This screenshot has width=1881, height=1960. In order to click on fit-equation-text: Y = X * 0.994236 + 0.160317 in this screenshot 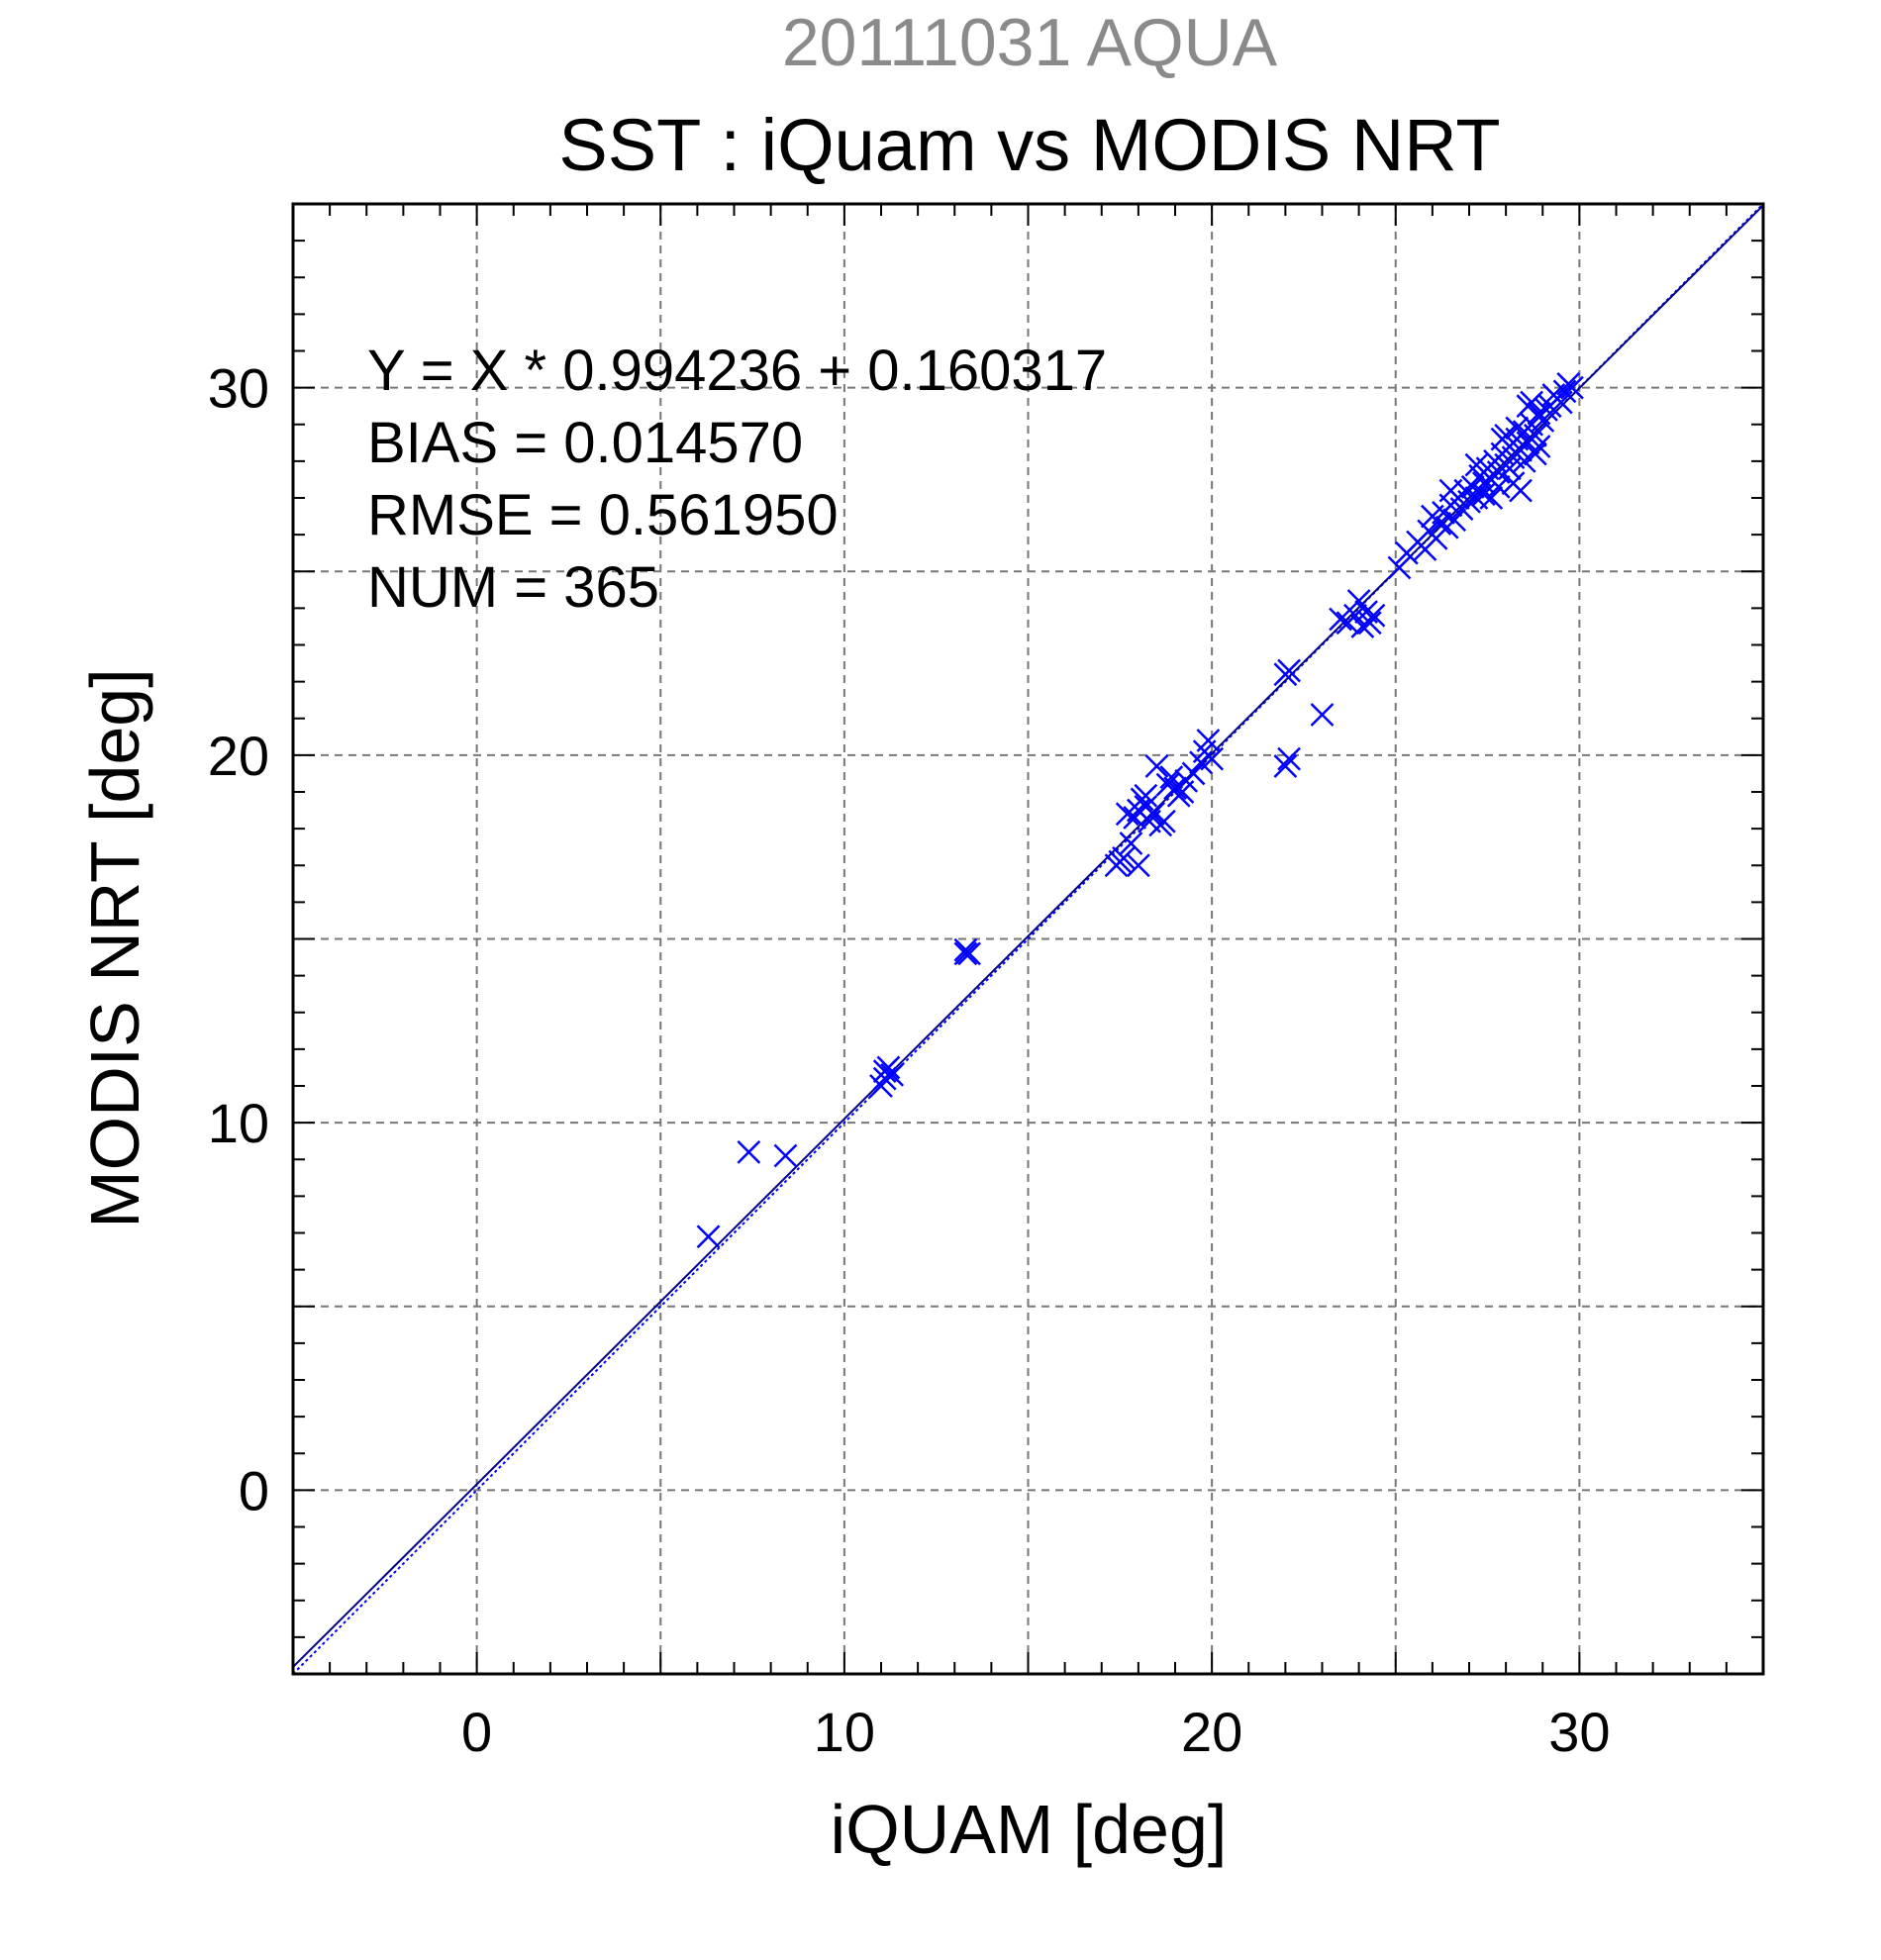, I will do `click(737, 371)`.